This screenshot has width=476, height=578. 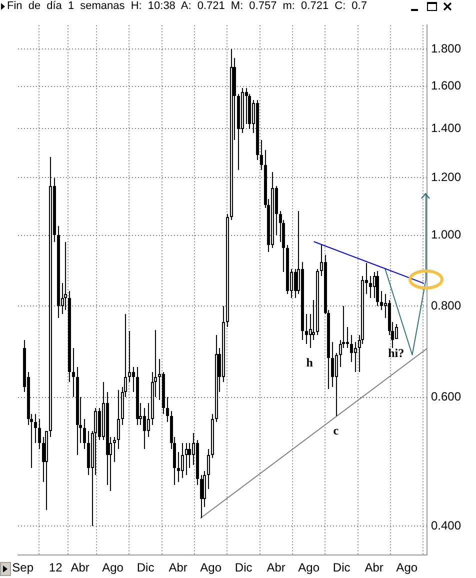 What do you see at coordinates (55, 567) in the screenshot?
I see `x-tick-label: 12` at bounding box center [55, 567].